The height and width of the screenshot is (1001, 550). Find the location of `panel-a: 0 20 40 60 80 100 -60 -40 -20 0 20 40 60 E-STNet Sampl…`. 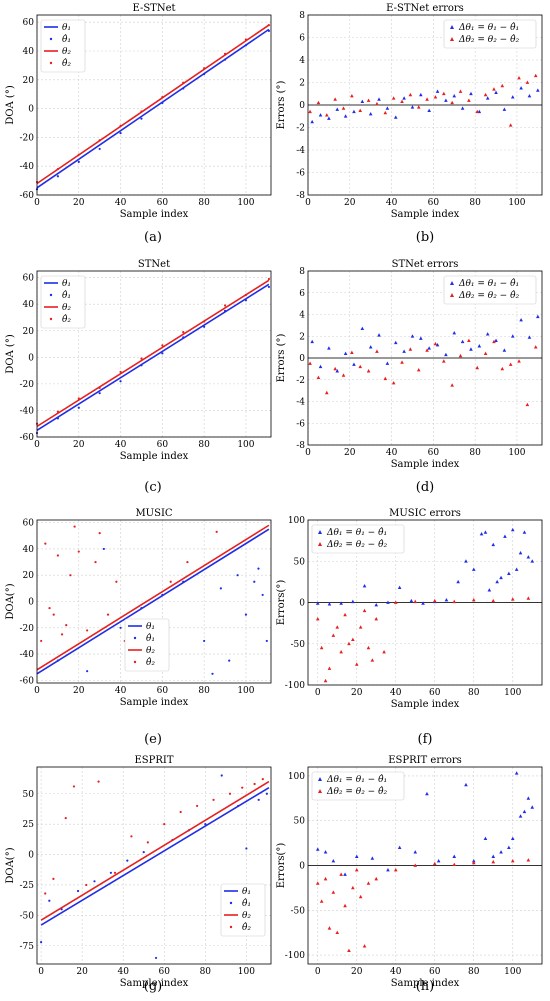

panel-a: 0 20 40 60 80 100 -60 -40 -20 0 20 40 60 E-STNet Sampl… is located at coordinates (138, 111).